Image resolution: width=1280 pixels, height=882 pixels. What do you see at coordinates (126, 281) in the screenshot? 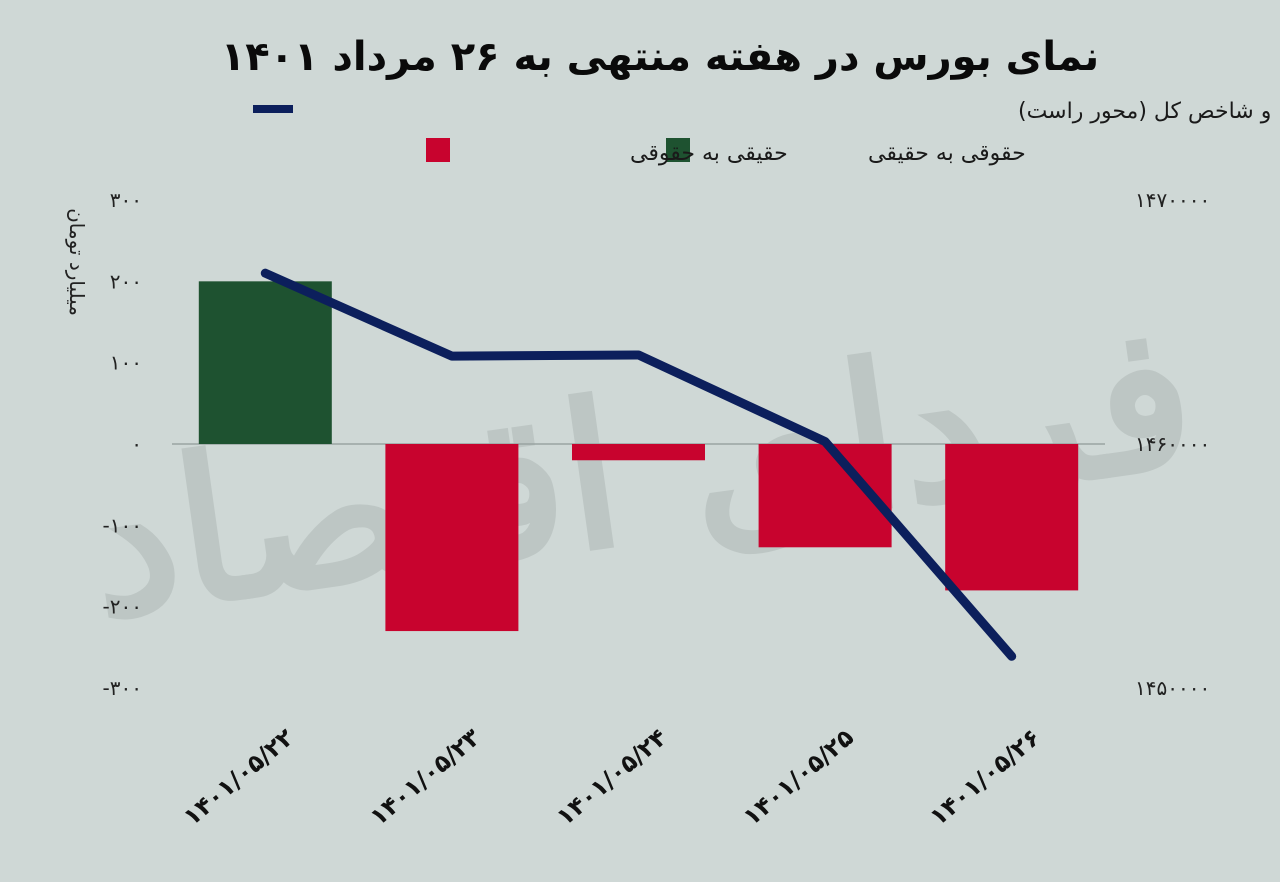
I see `y-left-tick-label: ۲۰۰` at bounding box center [126, 281].